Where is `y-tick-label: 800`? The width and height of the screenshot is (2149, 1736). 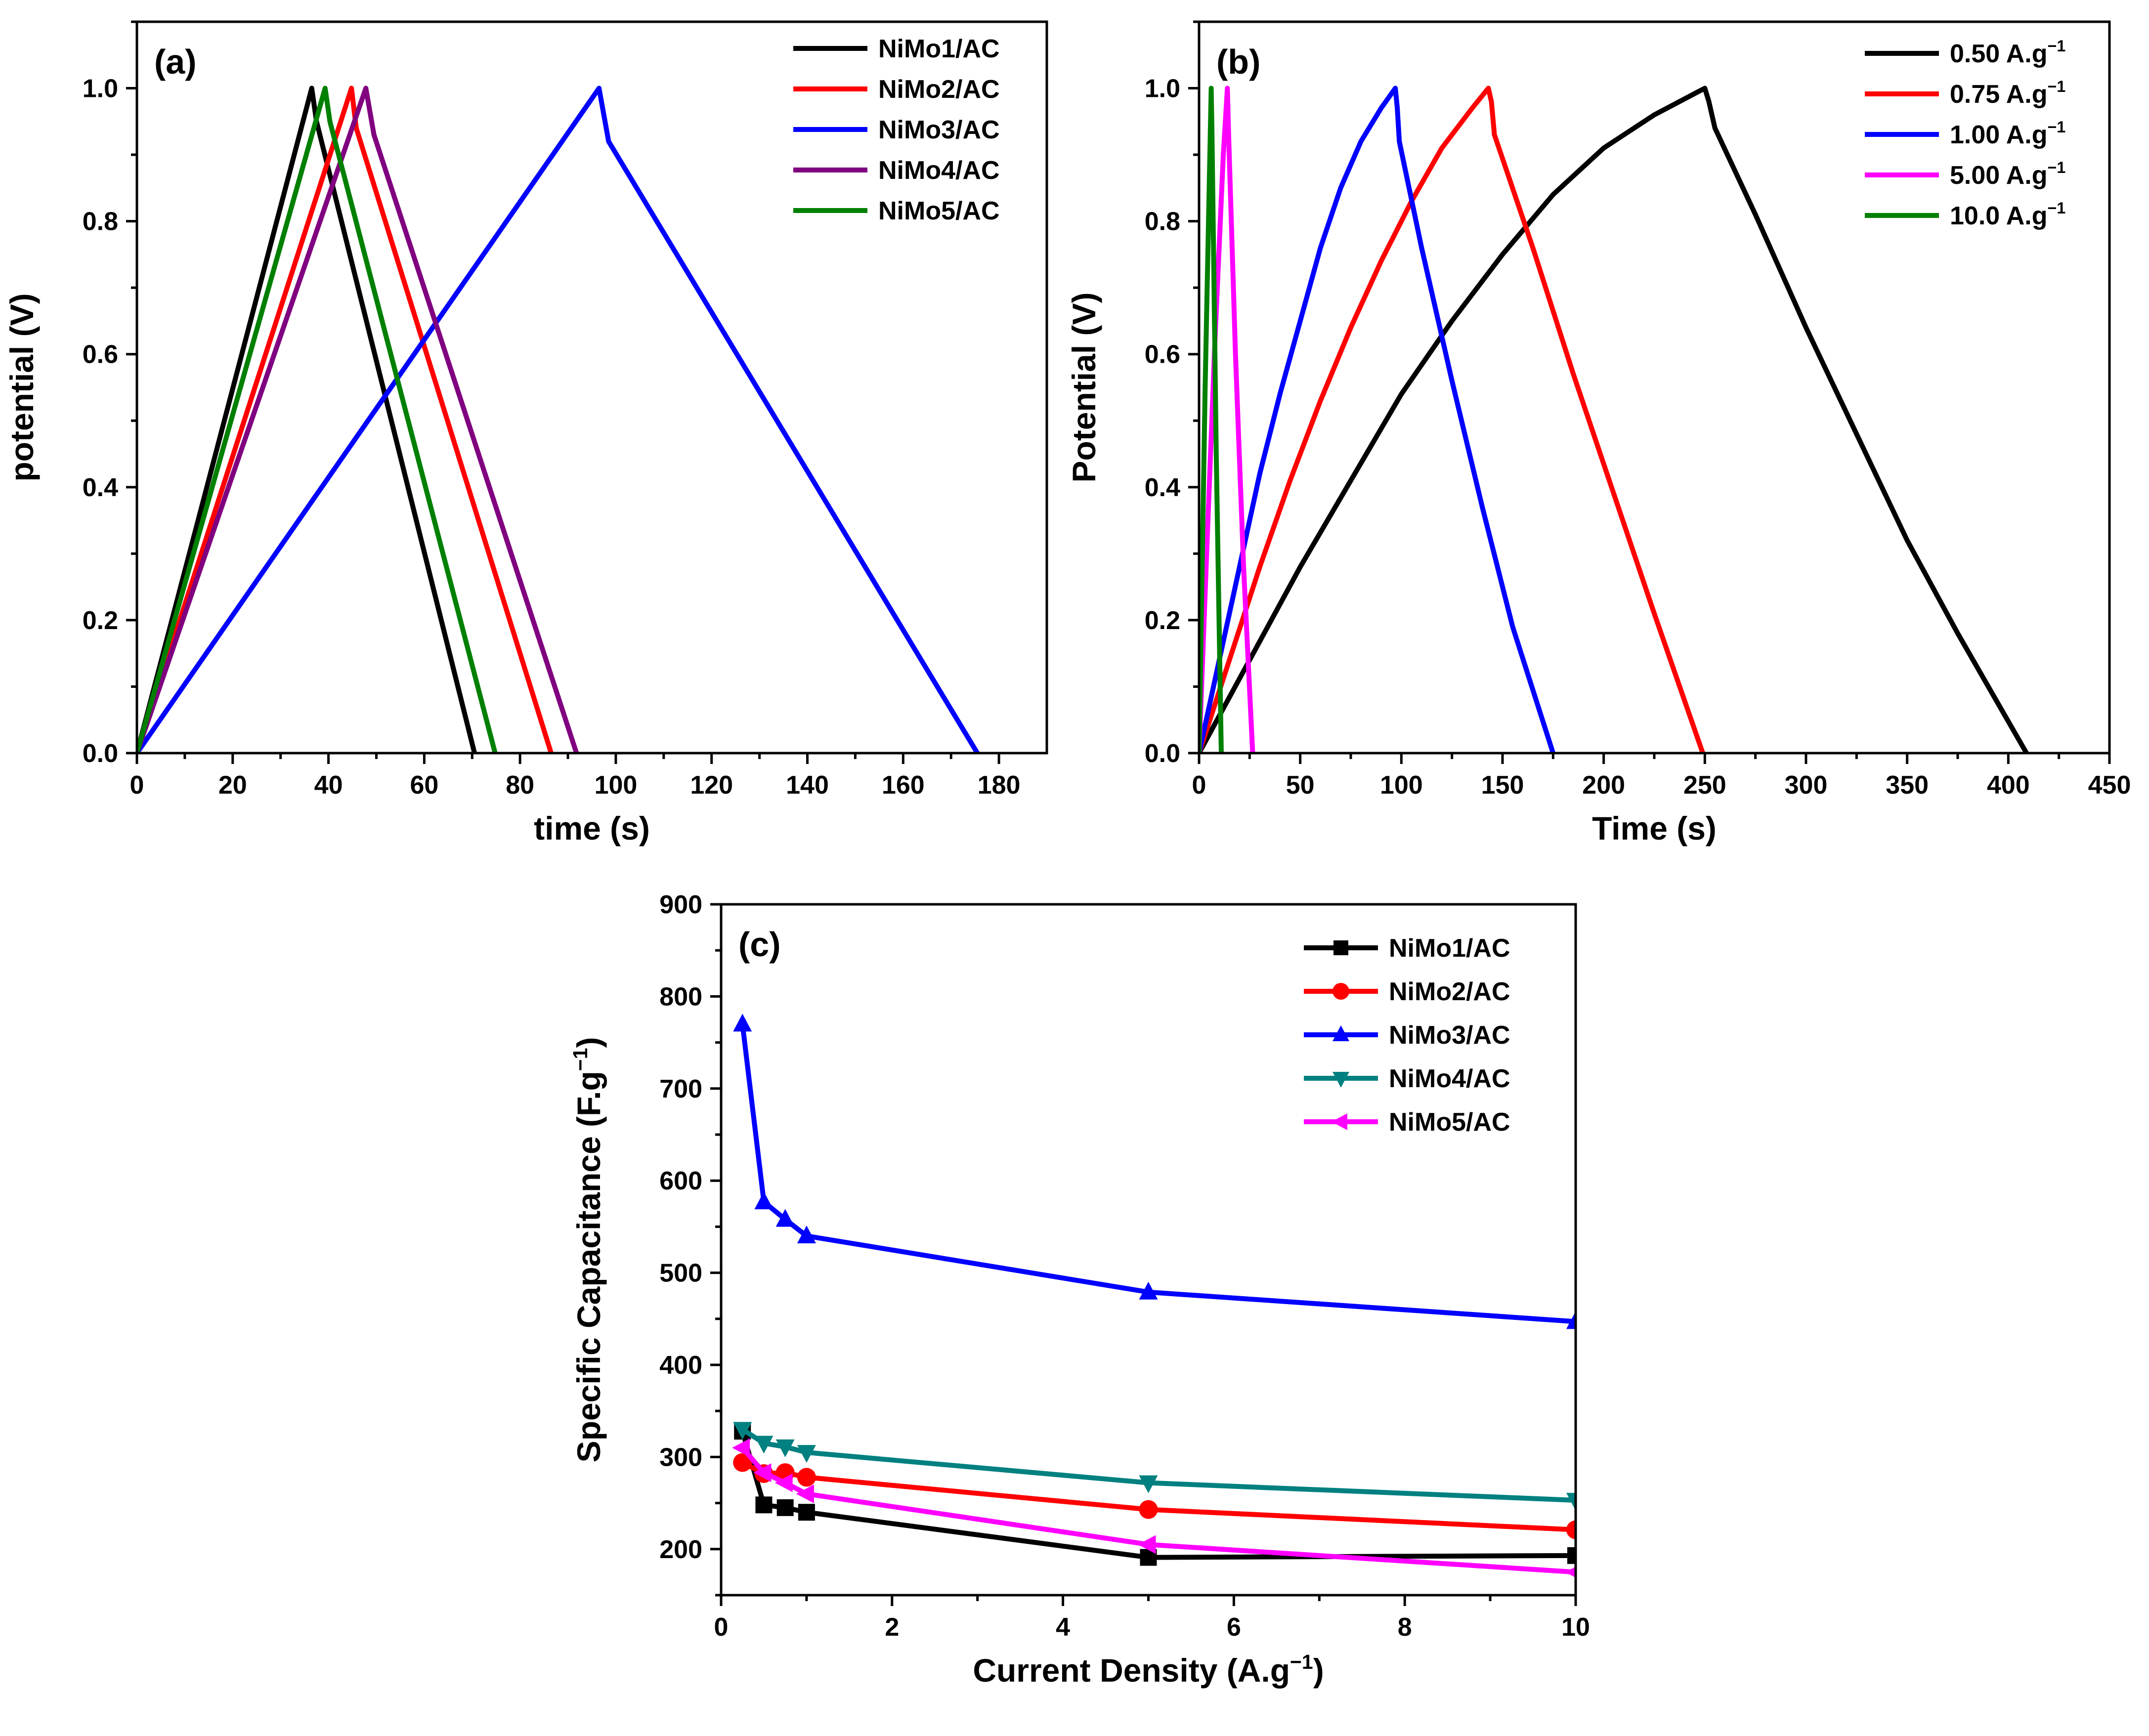 y-tick-label: 800 is located at coordinates (680, 997).